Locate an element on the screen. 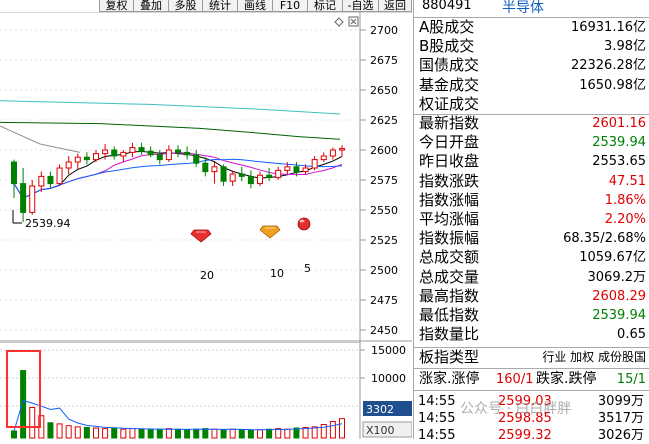 The image size is (649, 444). draw-line-button: 画线 is located at coordinates (254, 6).